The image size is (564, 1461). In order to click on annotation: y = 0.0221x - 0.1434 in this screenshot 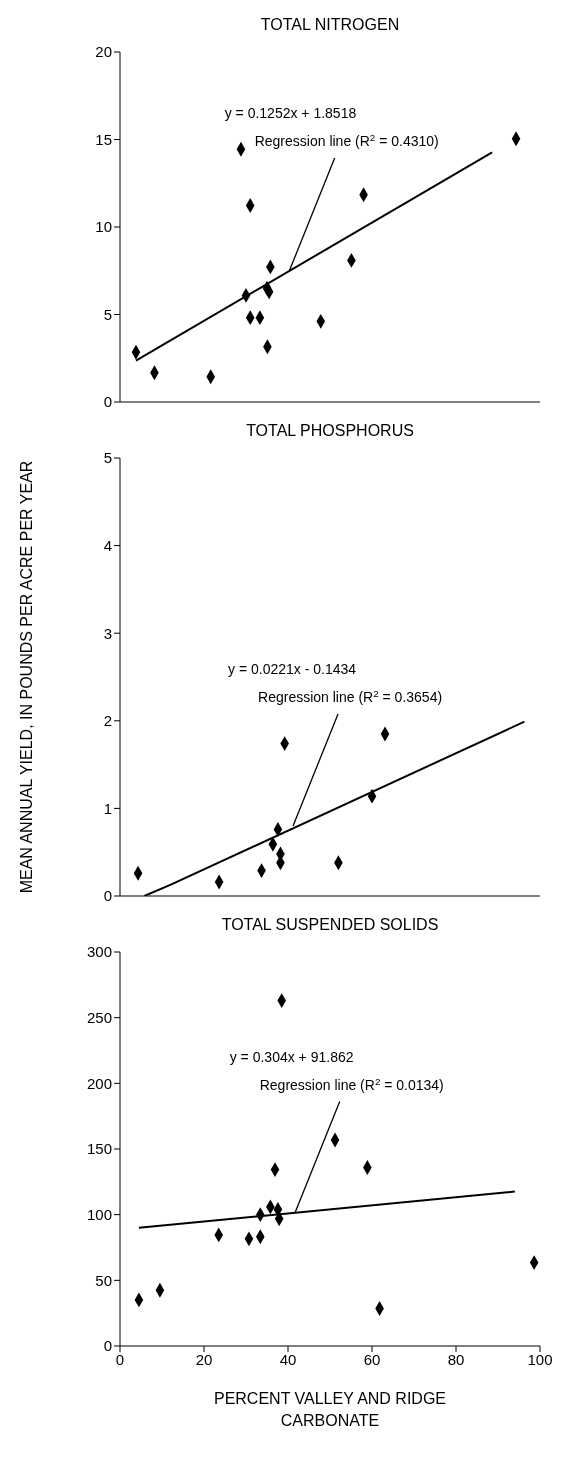, I will do `click(292, 668)`.